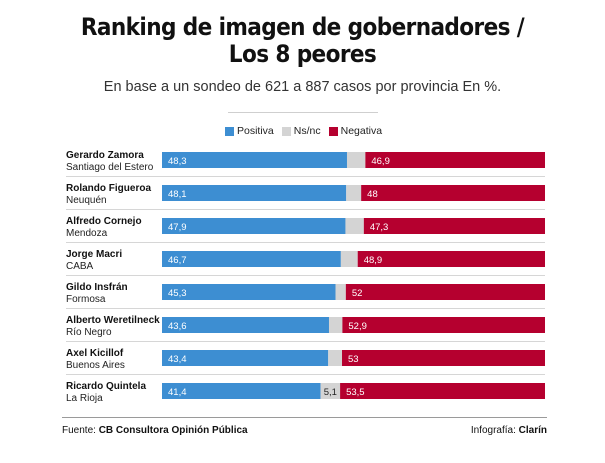 Image resolution: width=605 pixels, height=463 pixels. I want to click on legend-swatch-positiva, so click(229, 131).